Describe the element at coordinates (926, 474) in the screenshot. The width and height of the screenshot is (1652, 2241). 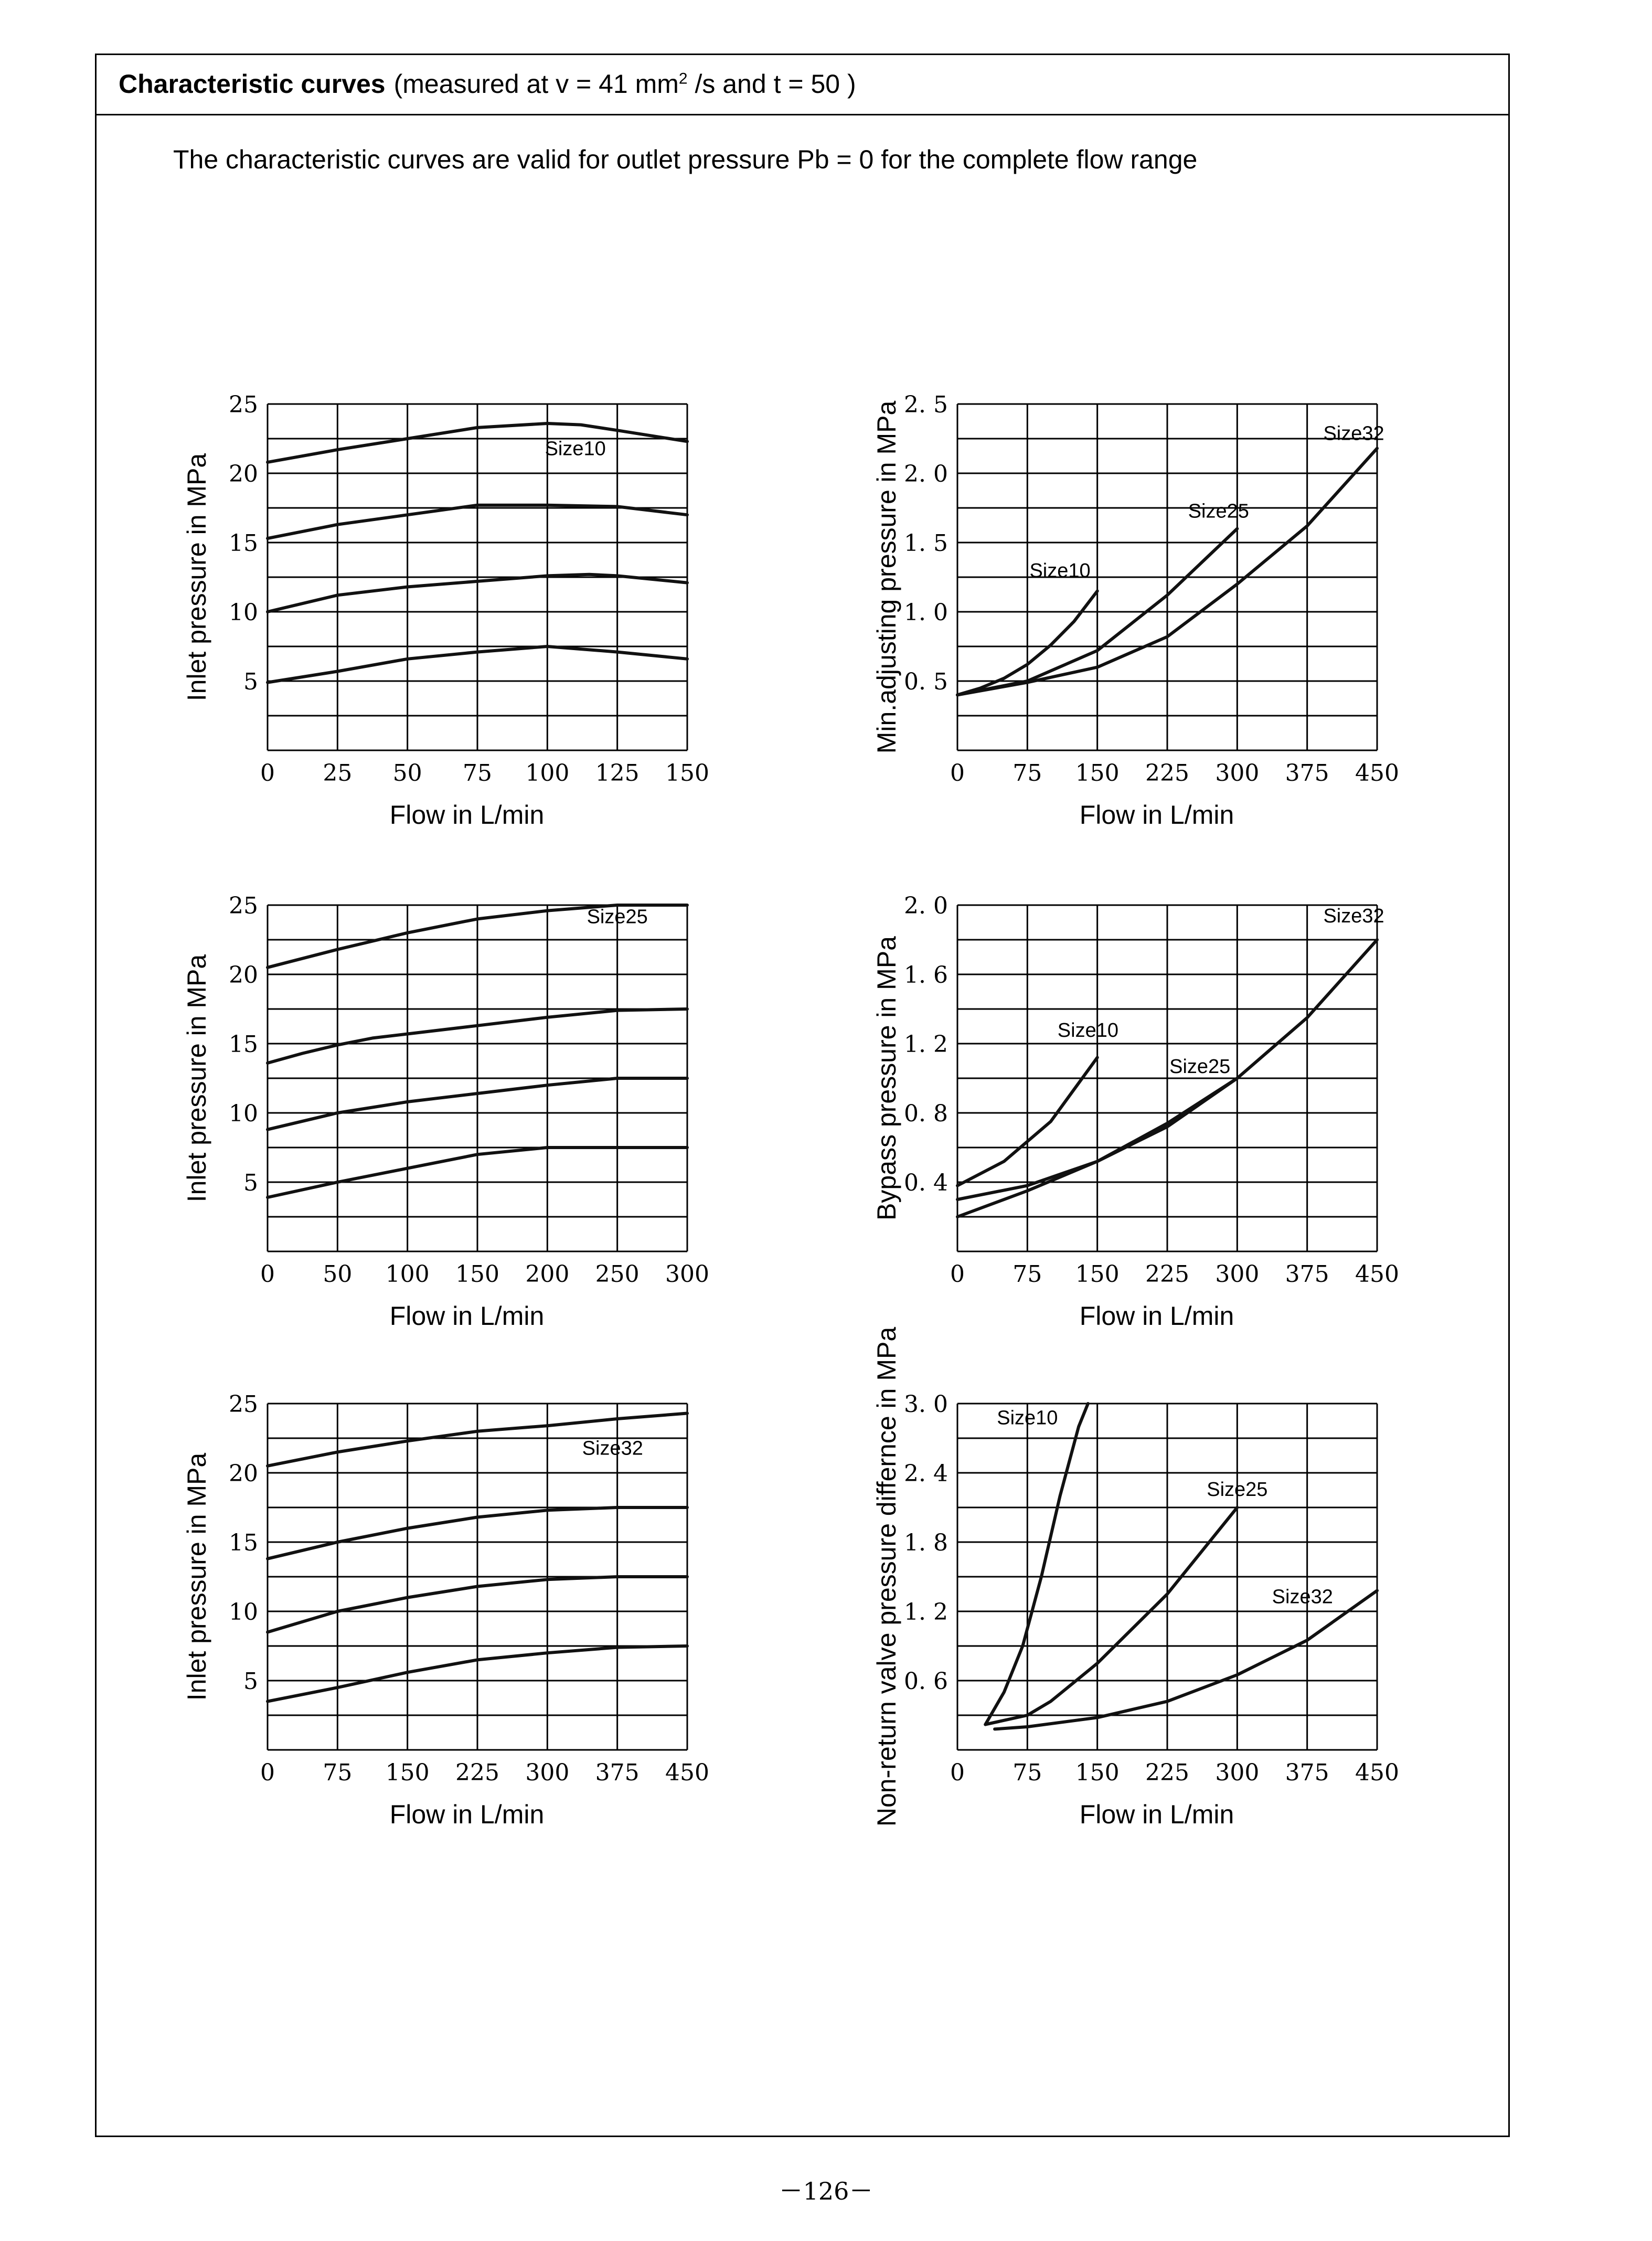
I see `y-tick-label: 2. 0` at that location.